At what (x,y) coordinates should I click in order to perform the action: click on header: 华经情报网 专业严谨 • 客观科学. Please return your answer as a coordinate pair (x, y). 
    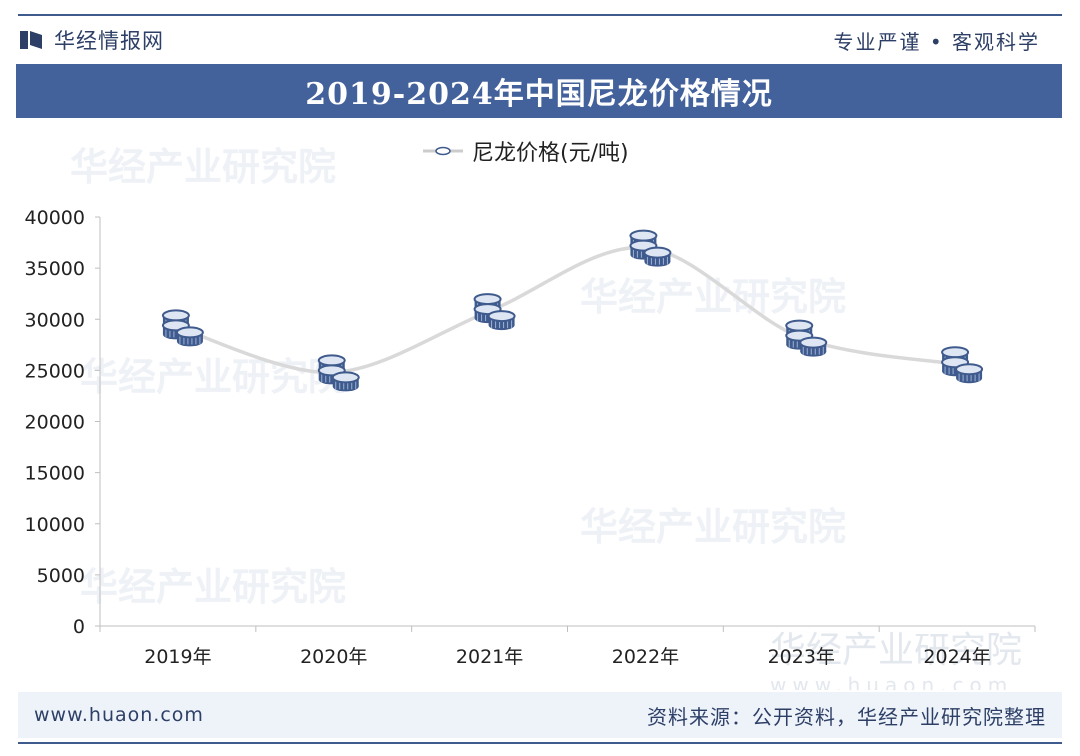
    Looking at the image, I should click on (540, 40).